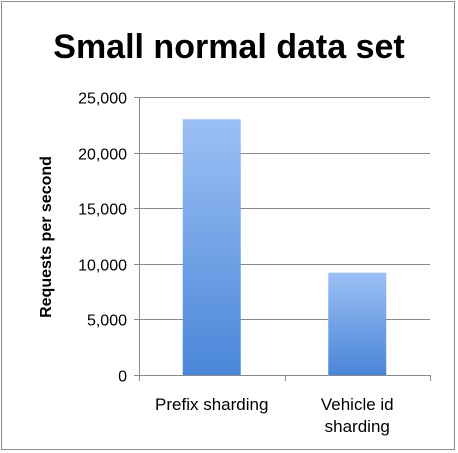  I want to click on y-tick-label: 25,000, so click(102, 99).